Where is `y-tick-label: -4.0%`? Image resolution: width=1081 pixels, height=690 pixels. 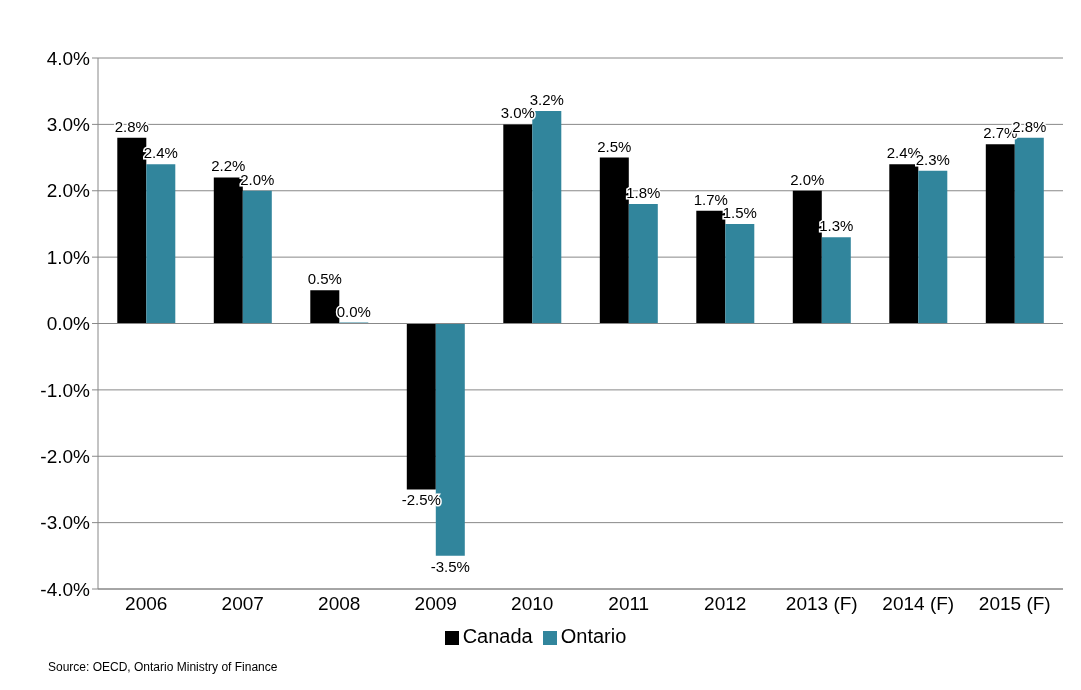 y-tick-label: -4.0% is located at coordinates (65, 589).